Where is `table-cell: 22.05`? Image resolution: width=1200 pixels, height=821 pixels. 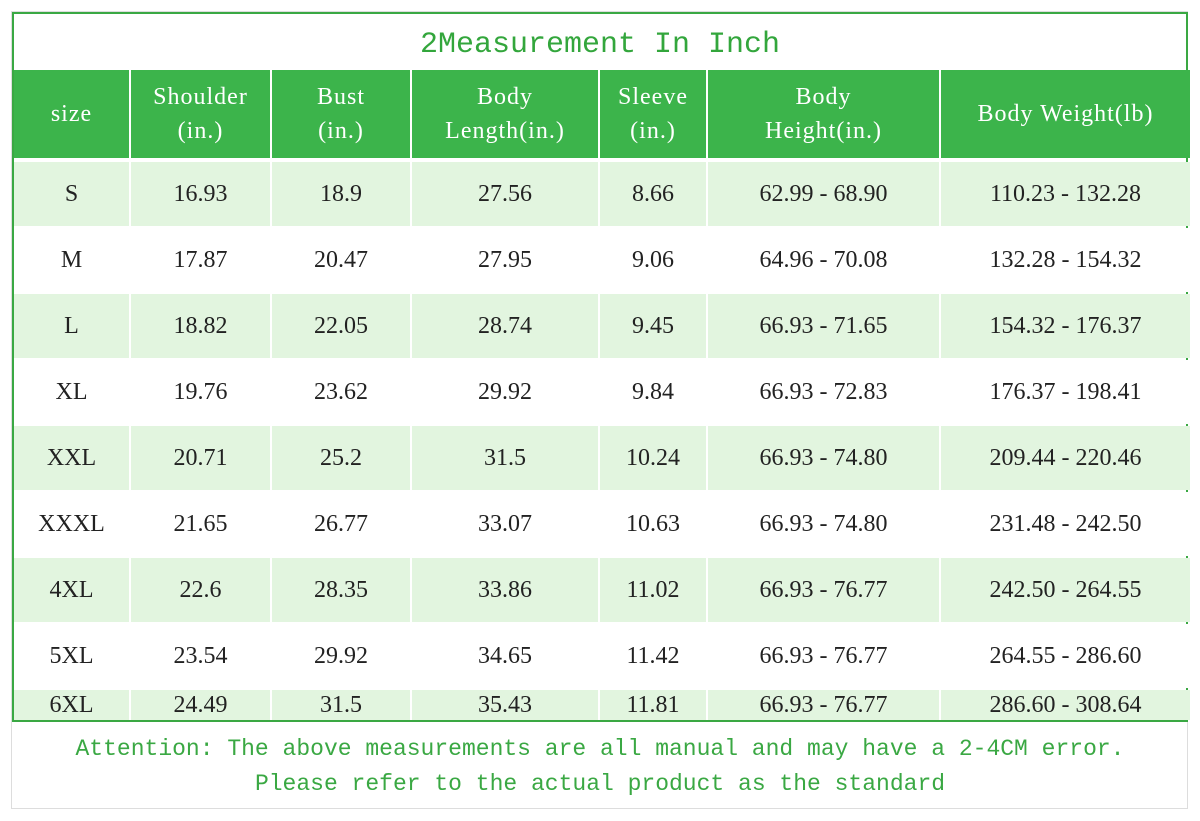
table-cell: 22.05 is located at coordinates (341, 326).